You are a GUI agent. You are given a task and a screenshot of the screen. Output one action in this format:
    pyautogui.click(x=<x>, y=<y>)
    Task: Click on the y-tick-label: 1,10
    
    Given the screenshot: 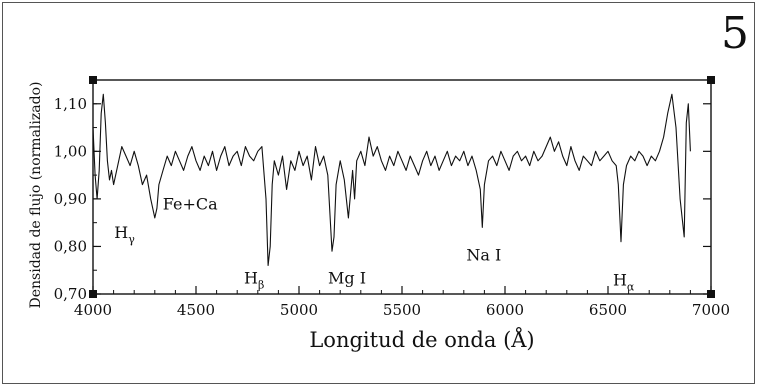 What is the action you would take?
    pyautogui.click(x=70, y=104)
    